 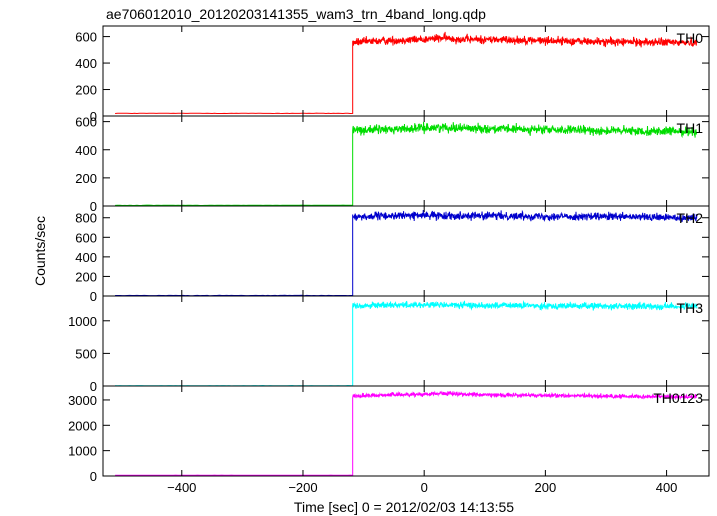 What do you see at coordinates (406, 163) in the screenshot?
I see `series-line-th1` at bounding box center [406, 163].